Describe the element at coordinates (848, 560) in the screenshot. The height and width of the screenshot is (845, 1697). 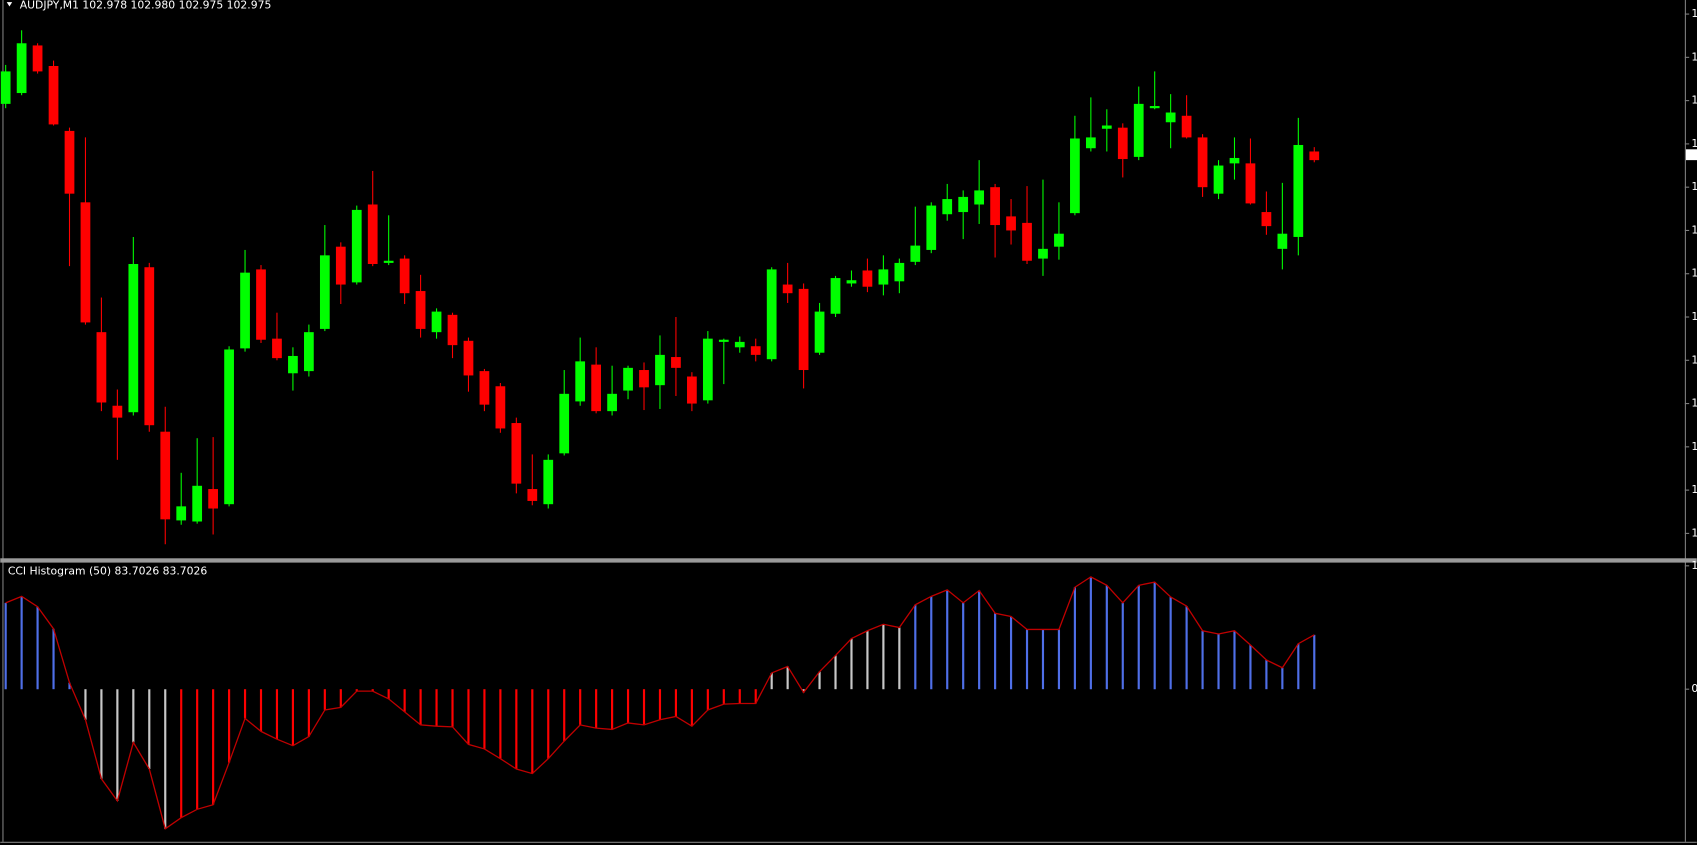
I see `pane-separator` at that location.